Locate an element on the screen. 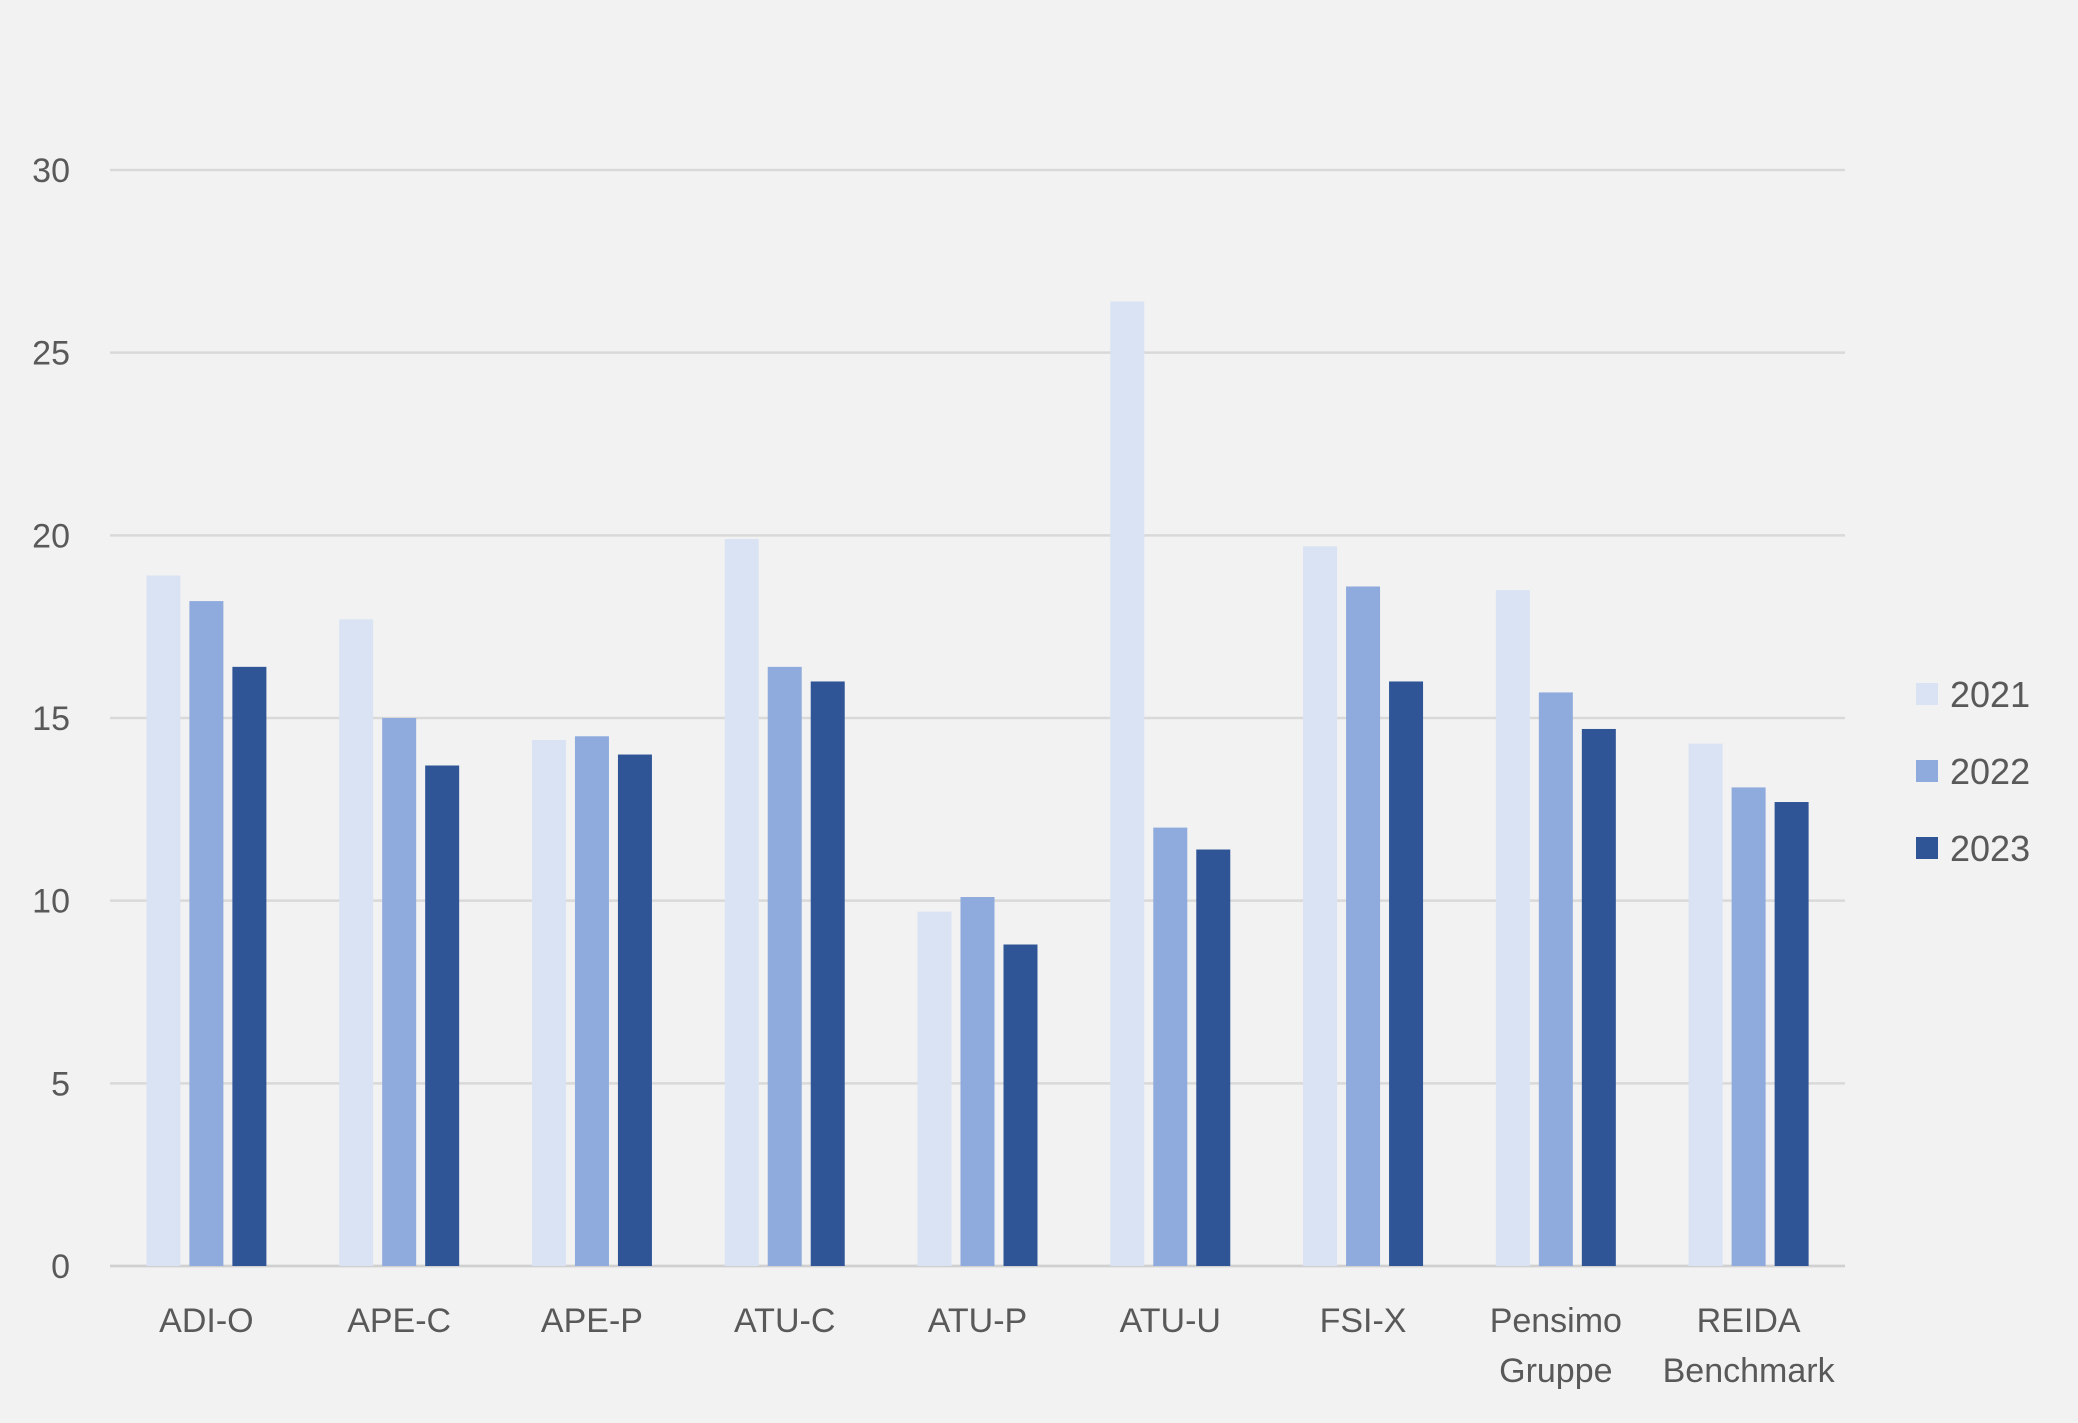 This screenshot has width=2078, height=1423. legend-swatch-2021 is located at coordinates (1927, 694).